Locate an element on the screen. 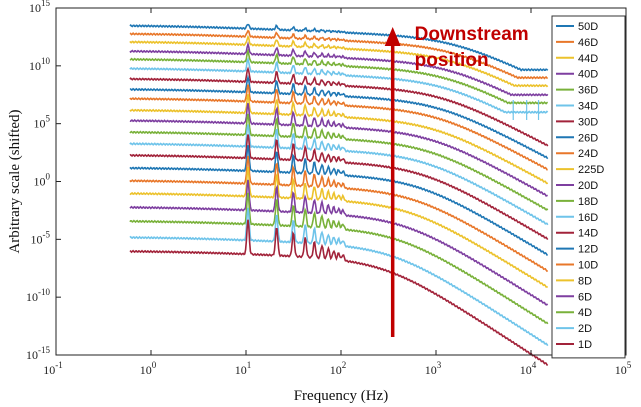 This screenshot has width=641, height=407. series-line-26D is located at coordinates (339, 117).